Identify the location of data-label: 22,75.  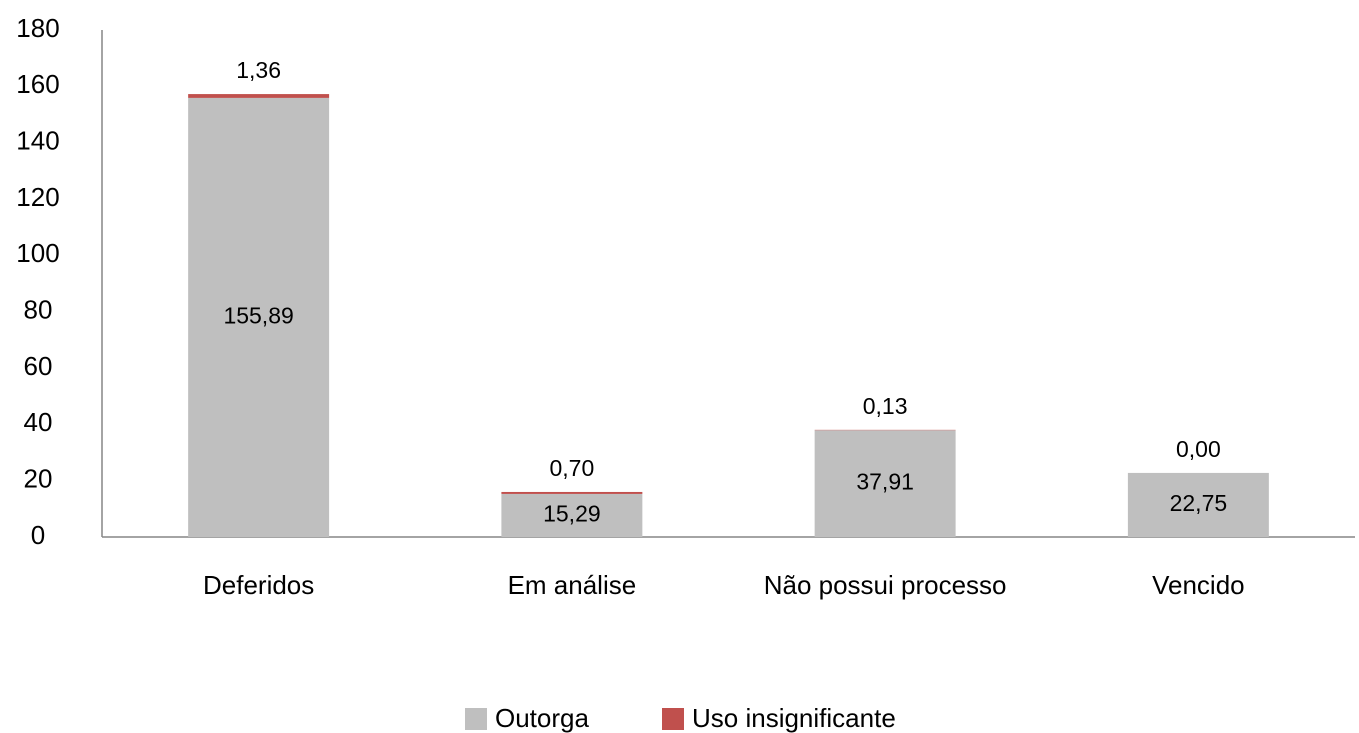
(1199, 503).